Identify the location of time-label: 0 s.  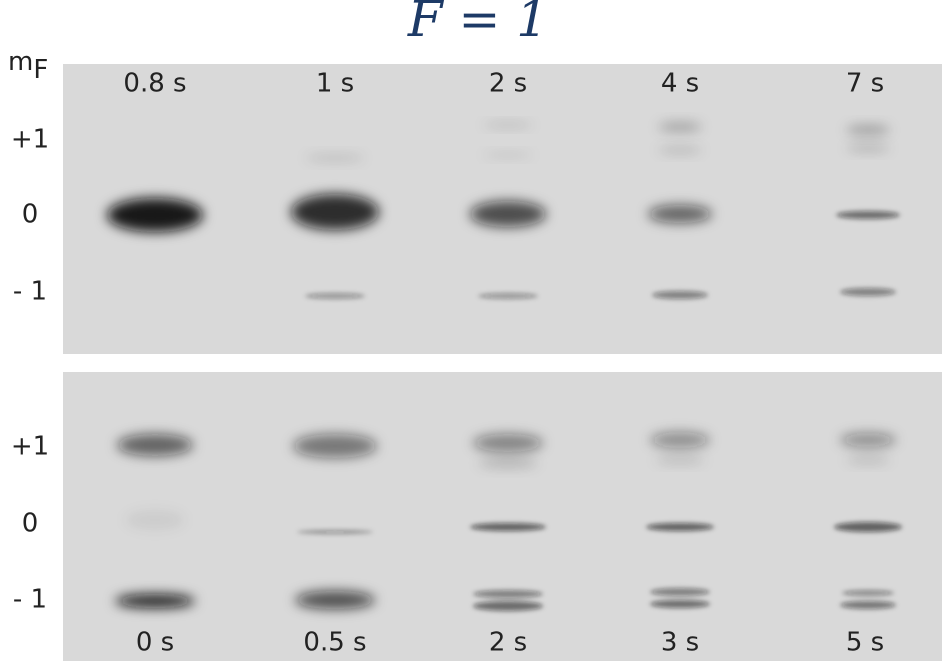
(155, 643).